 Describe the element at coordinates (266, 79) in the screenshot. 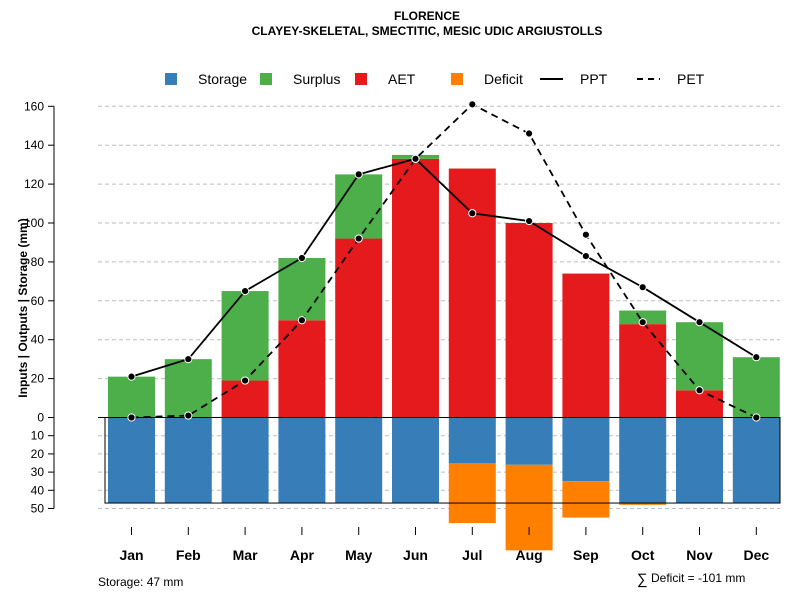

I see `legend-swatch-surplus` at that location.